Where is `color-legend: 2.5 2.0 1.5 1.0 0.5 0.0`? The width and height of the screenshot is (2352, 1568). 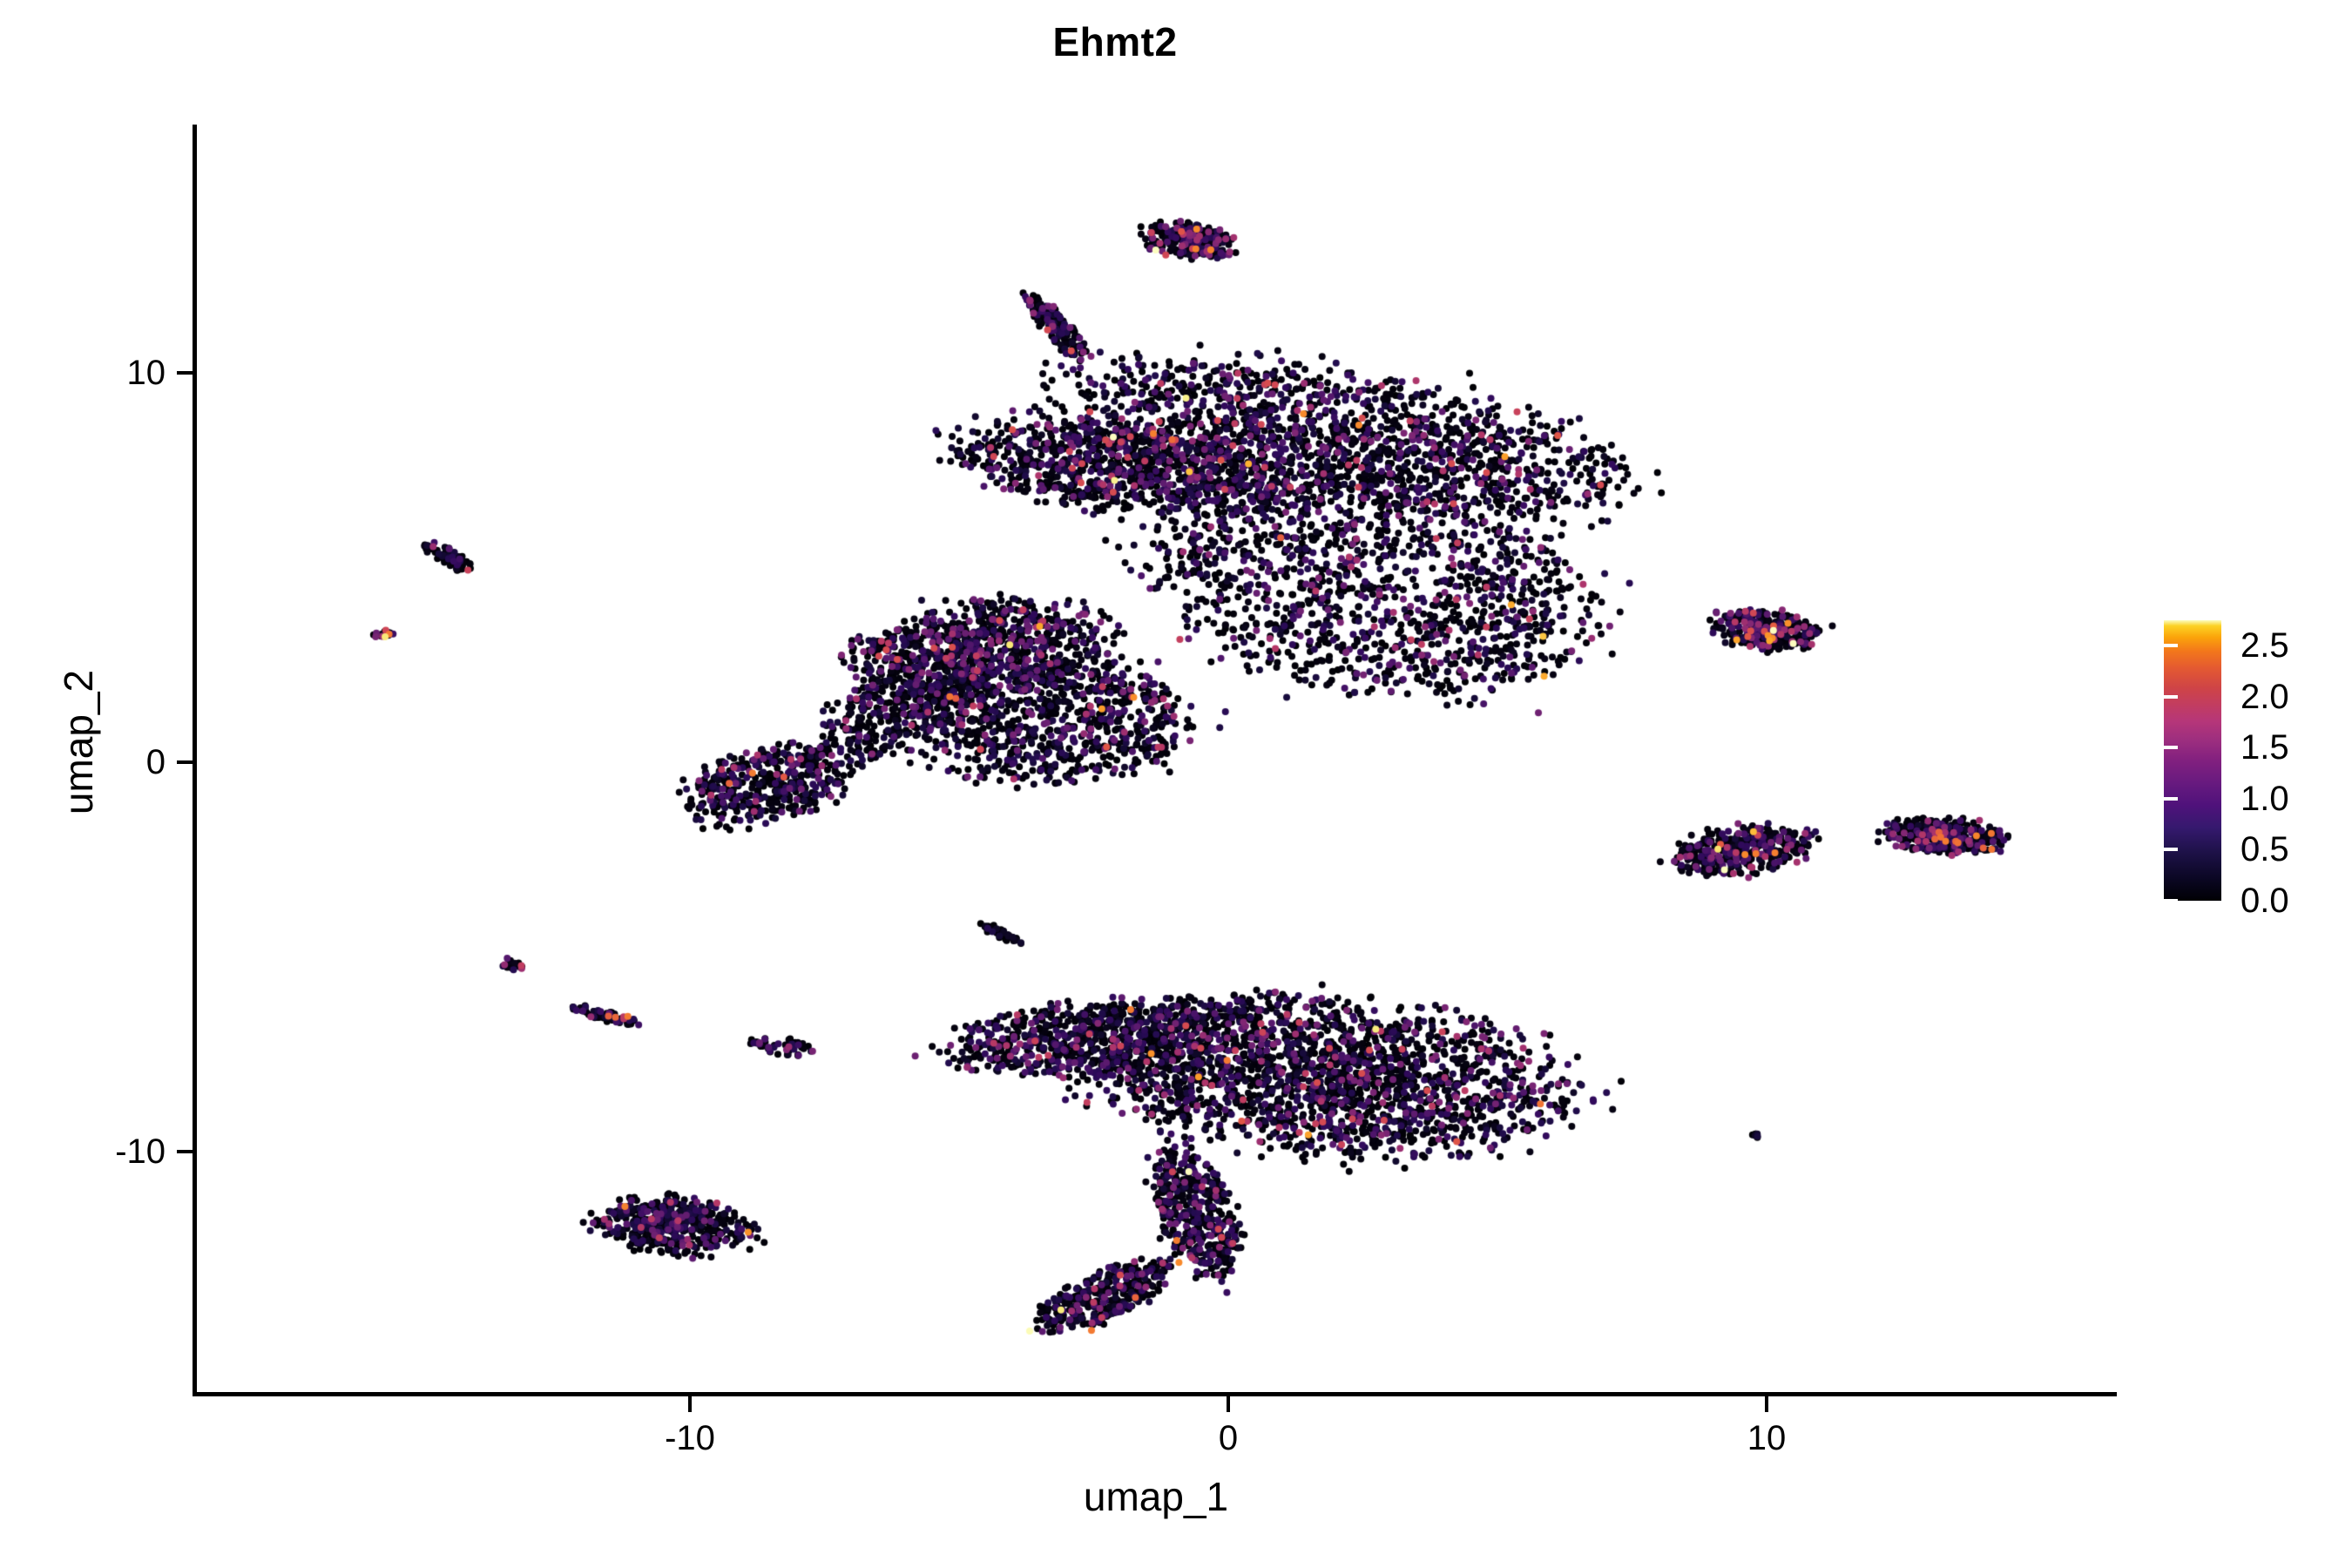
color-legend: 2.5 2.0 1.5 1.0 0.5 0.0 is located at coordinates (2246, 769).